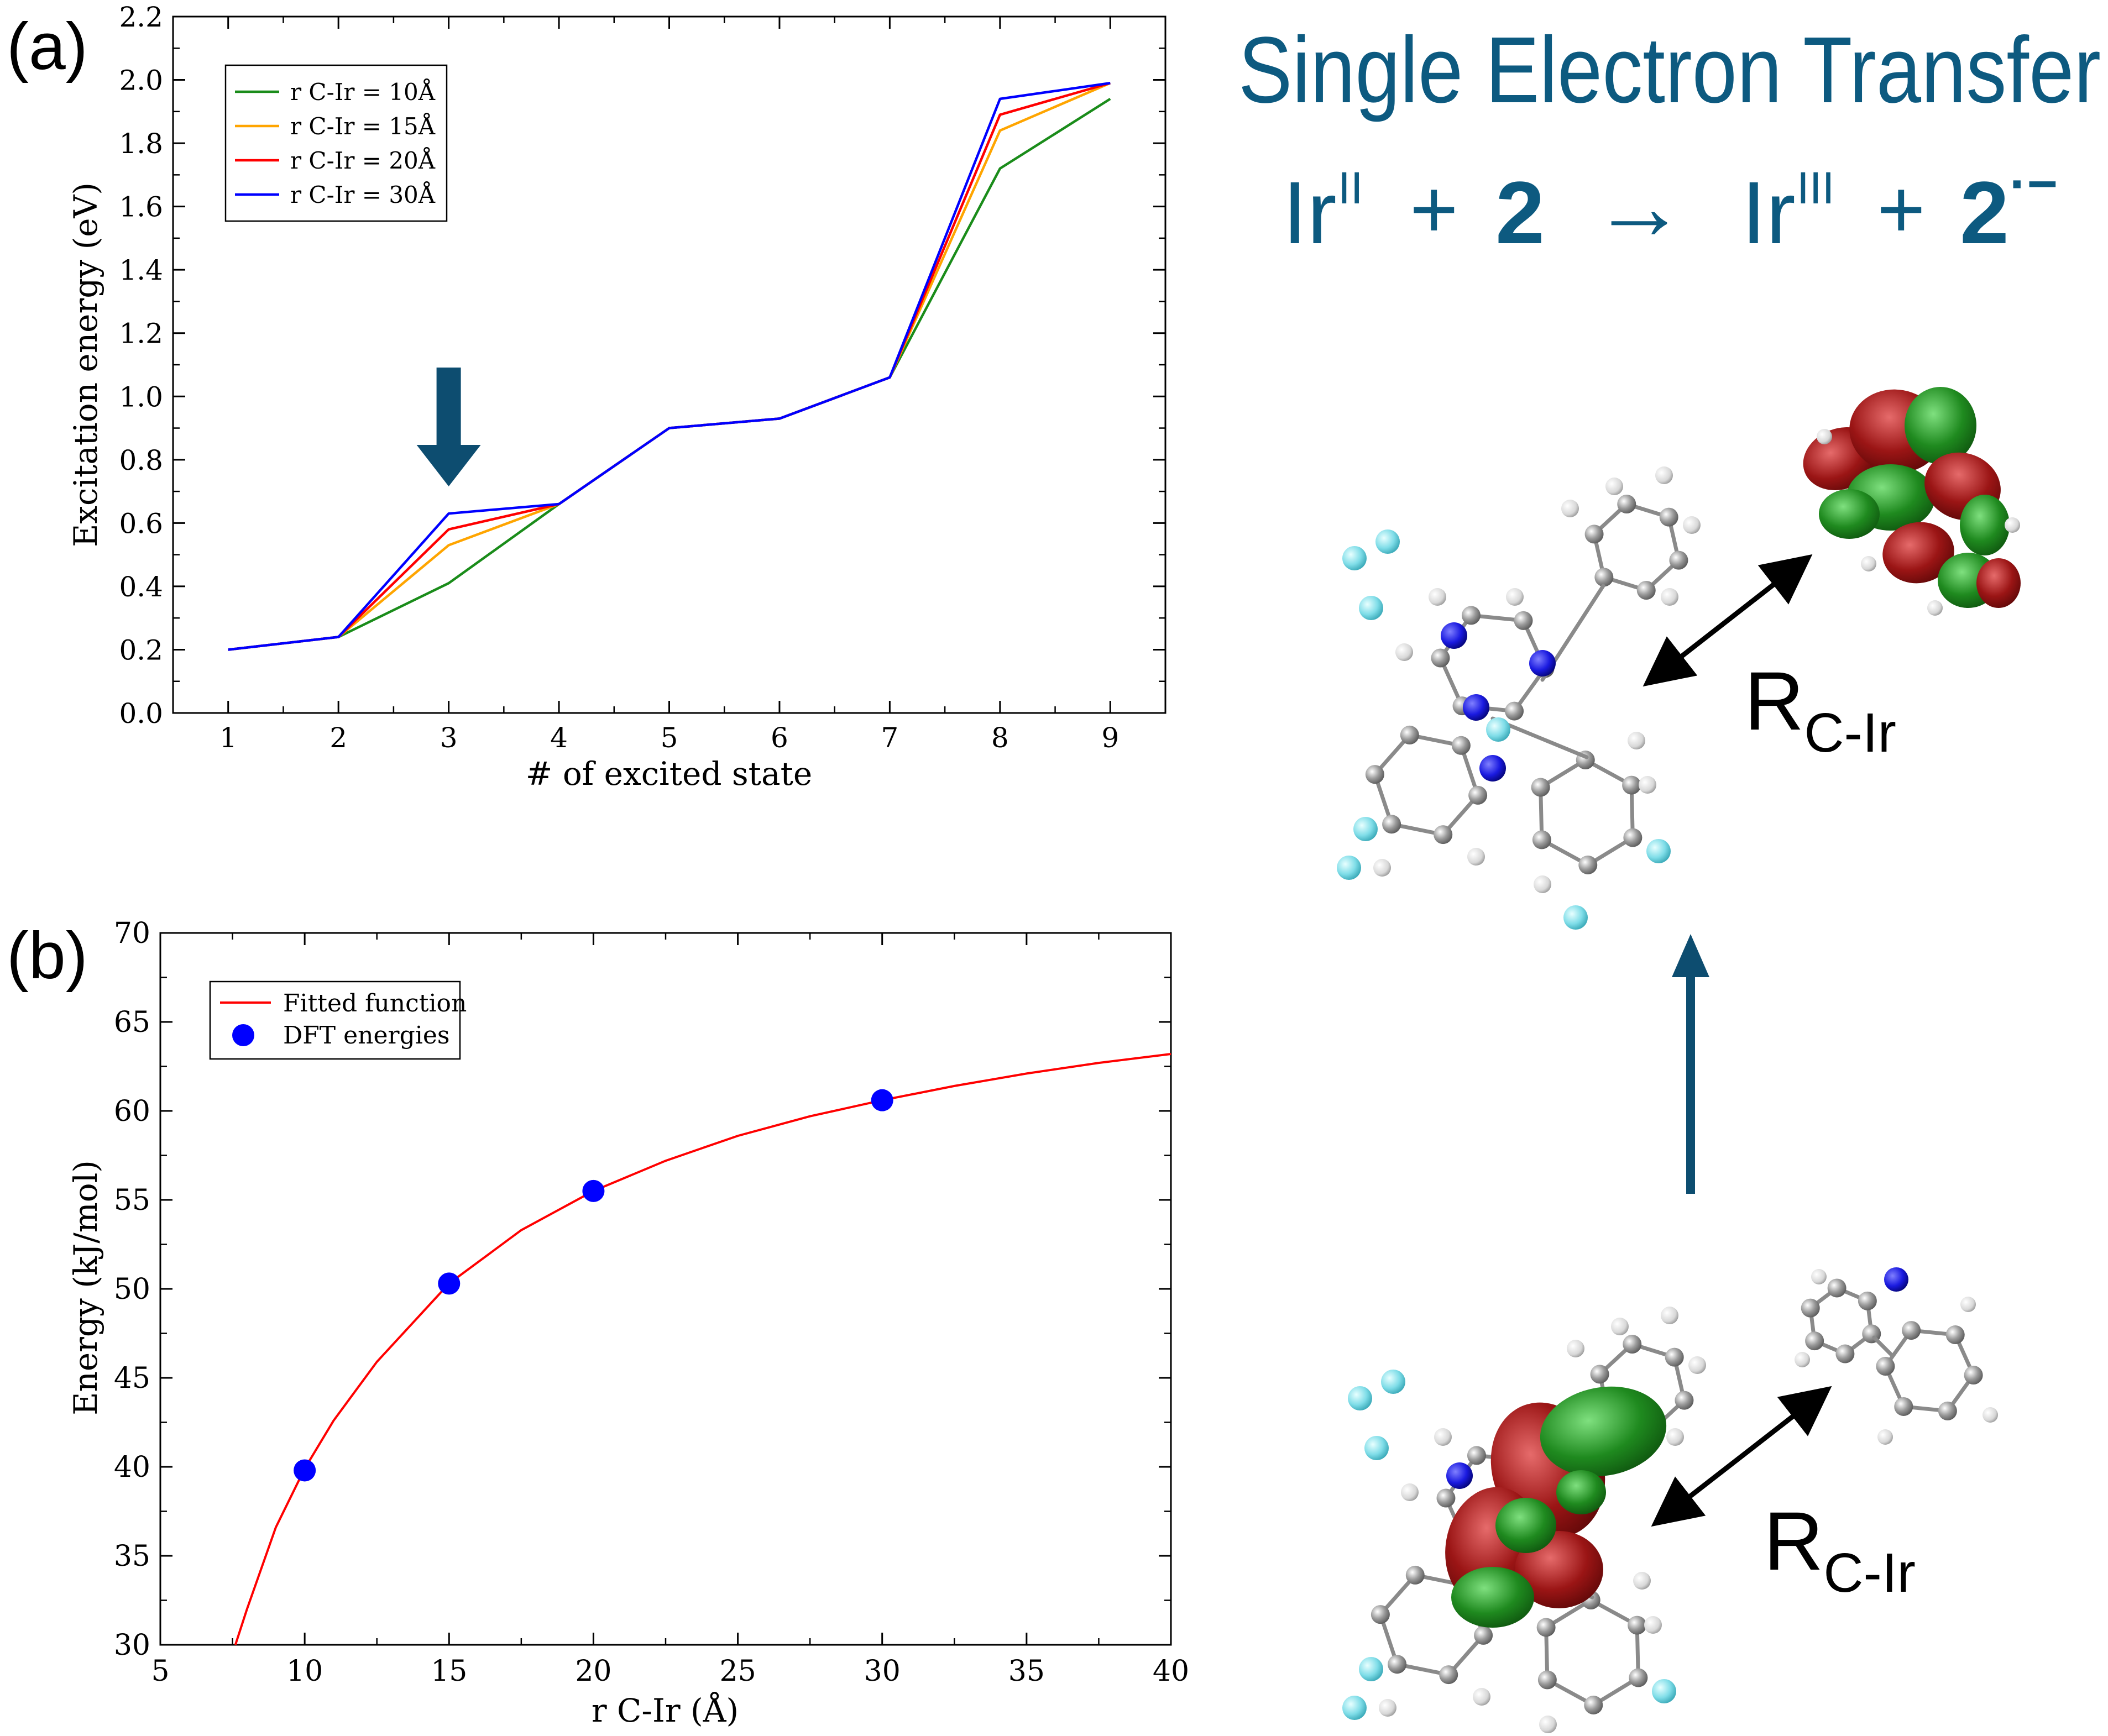 This screenshot has width=2108, height=1736. I want to click on chart-b-x-tick-label: 5, so click(160, 1672).